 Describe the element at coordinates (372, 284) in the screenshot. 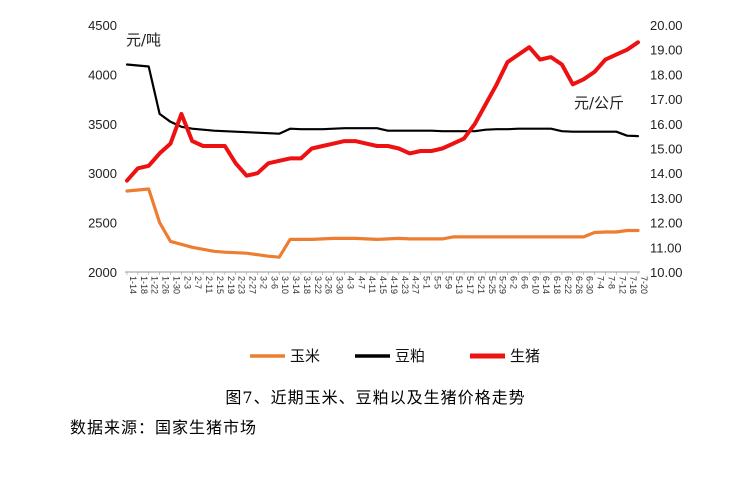

I see `x-tick-label: 4-11` at that location.